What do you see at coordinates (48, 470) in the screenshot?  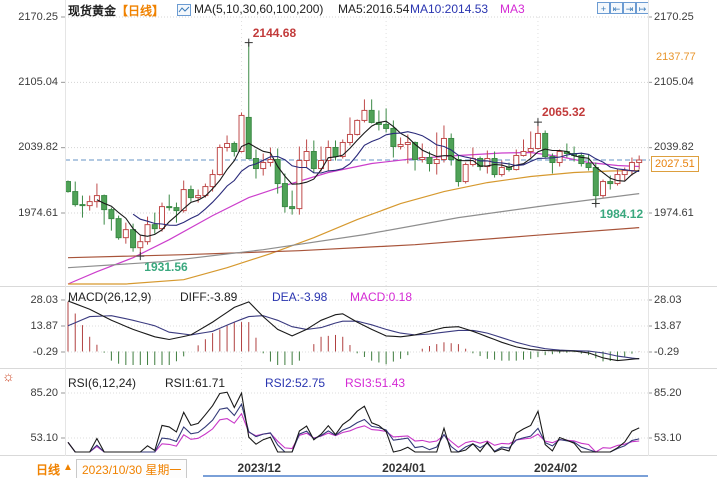 I see `period-selector: 日线` at bounding box center [48, 470].